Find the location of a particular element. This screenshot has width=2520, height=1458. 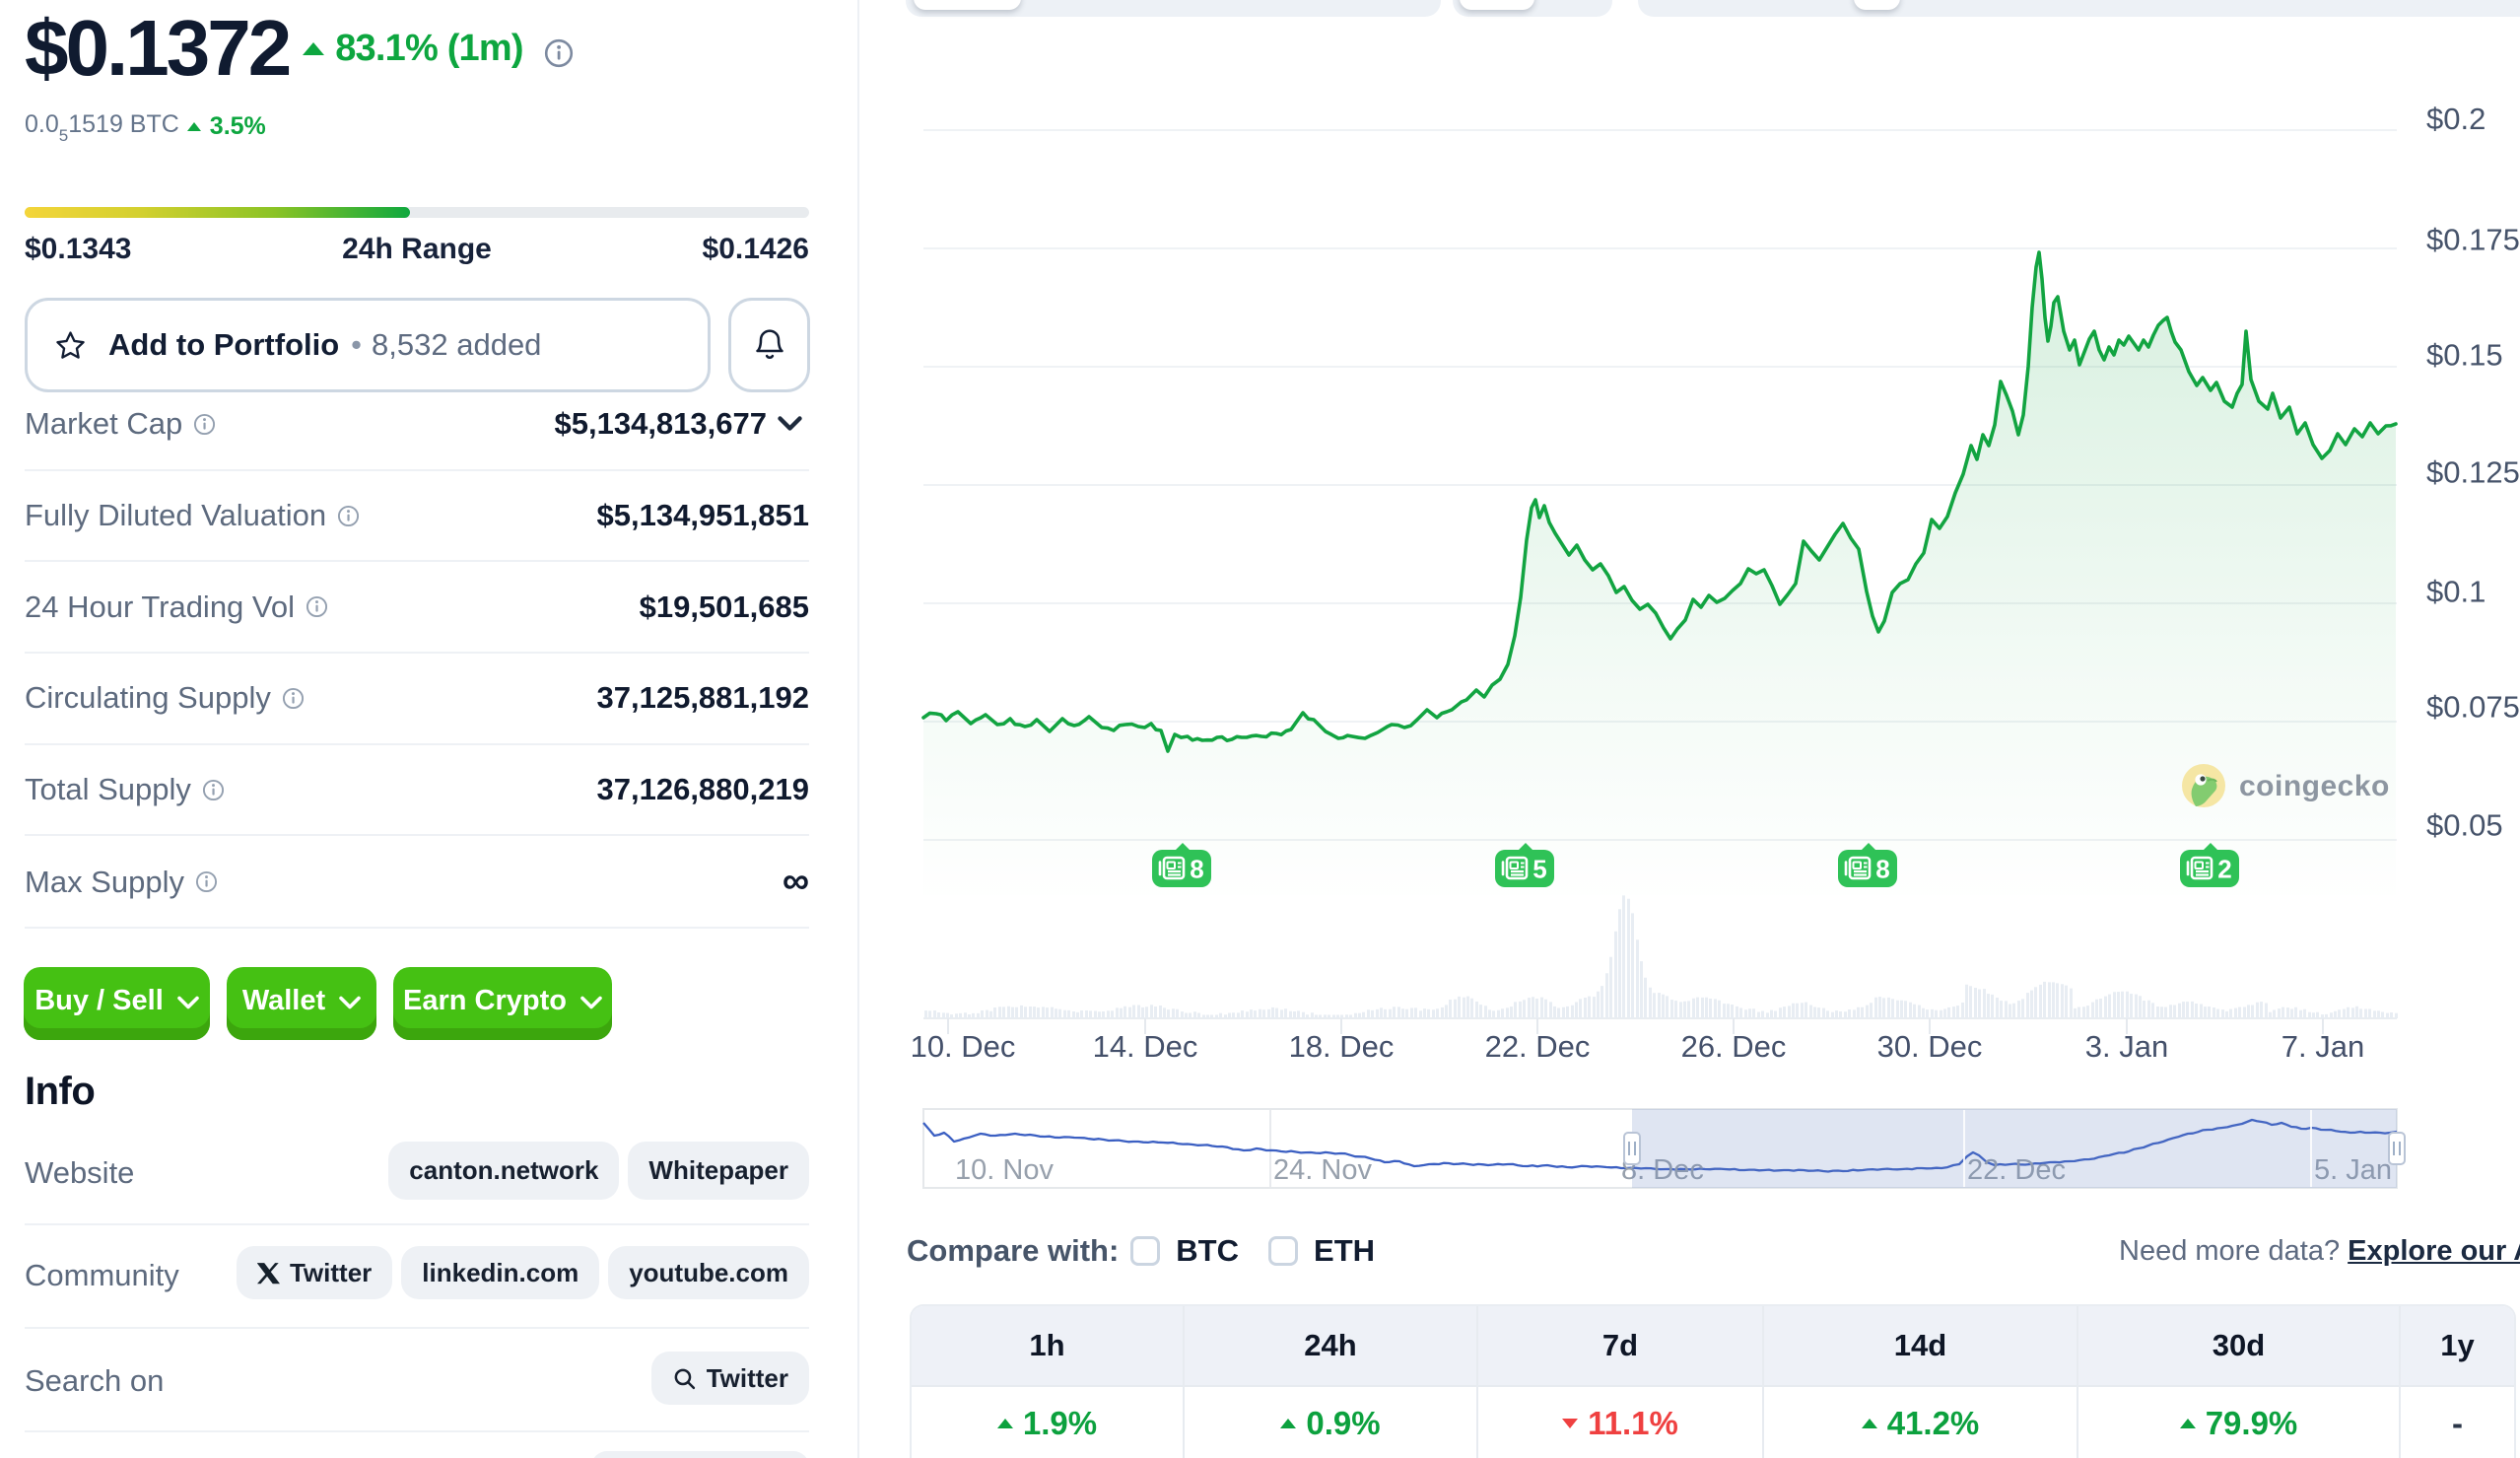

svg-text: 24. Nov is located at coordinates (1322, 1170).